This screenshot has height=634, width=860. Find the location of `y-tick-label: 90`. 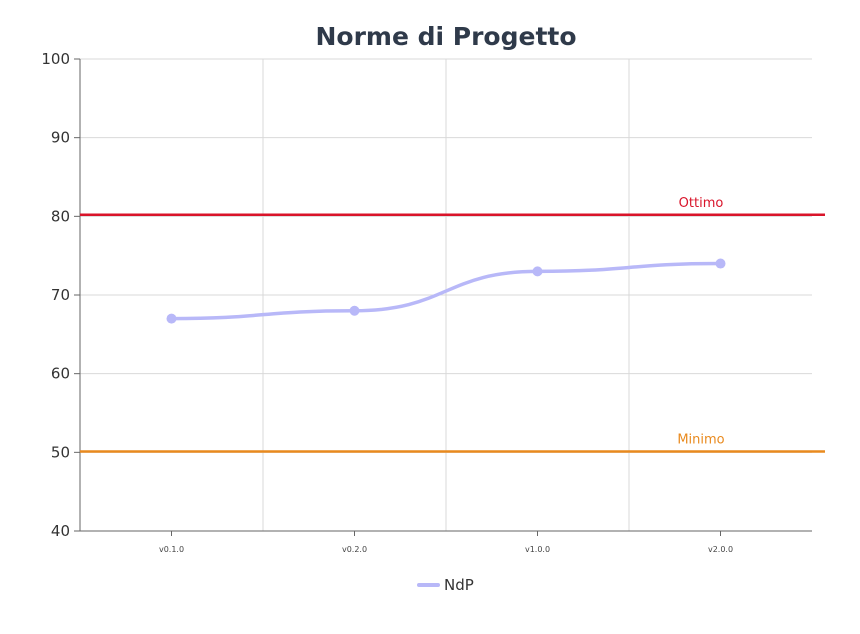

y-tick-label: 90 is located at coordinates (60, 138).